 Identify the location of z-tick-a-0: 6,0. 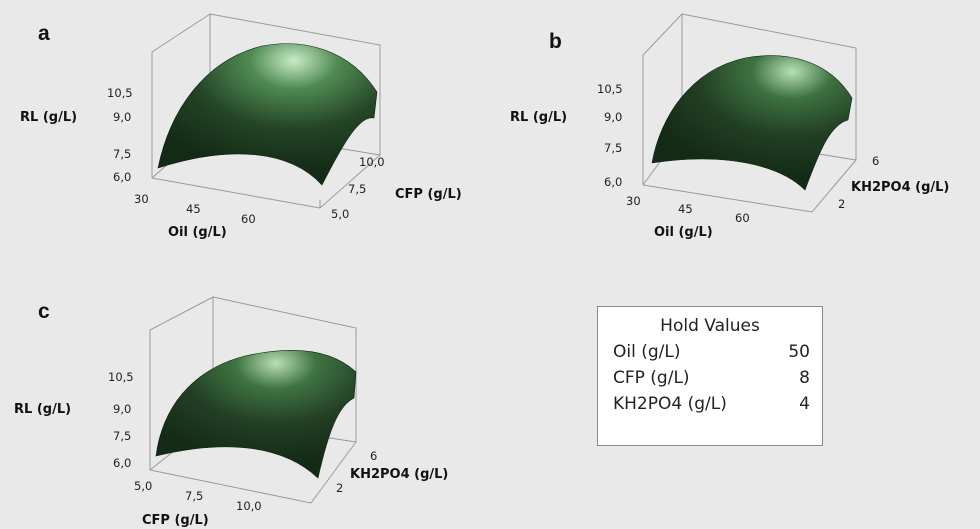
(122, 177).